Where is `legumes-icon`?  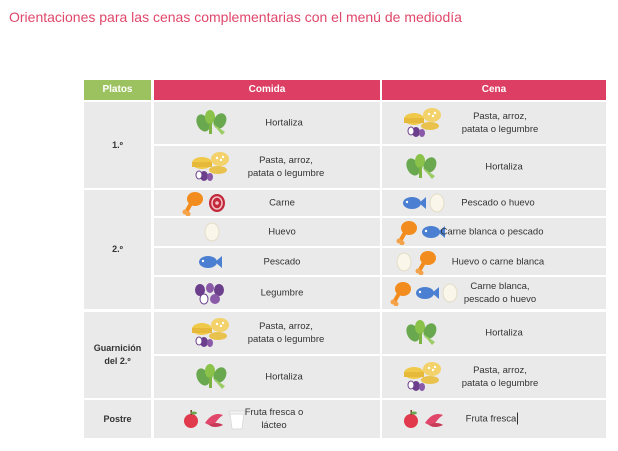
legumes-icon is located at coordinates (209, 293).